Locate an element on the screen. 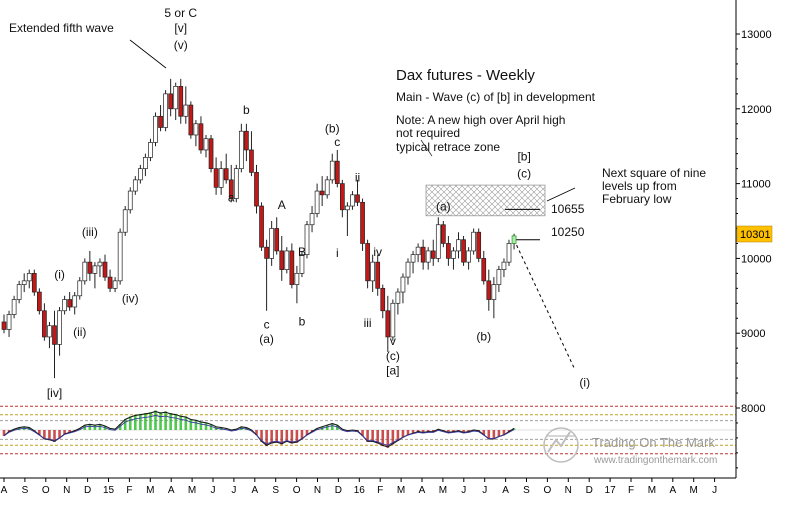 The image size is (793, 510). x-tick-label: 15 is located at coordinates (109, 490).